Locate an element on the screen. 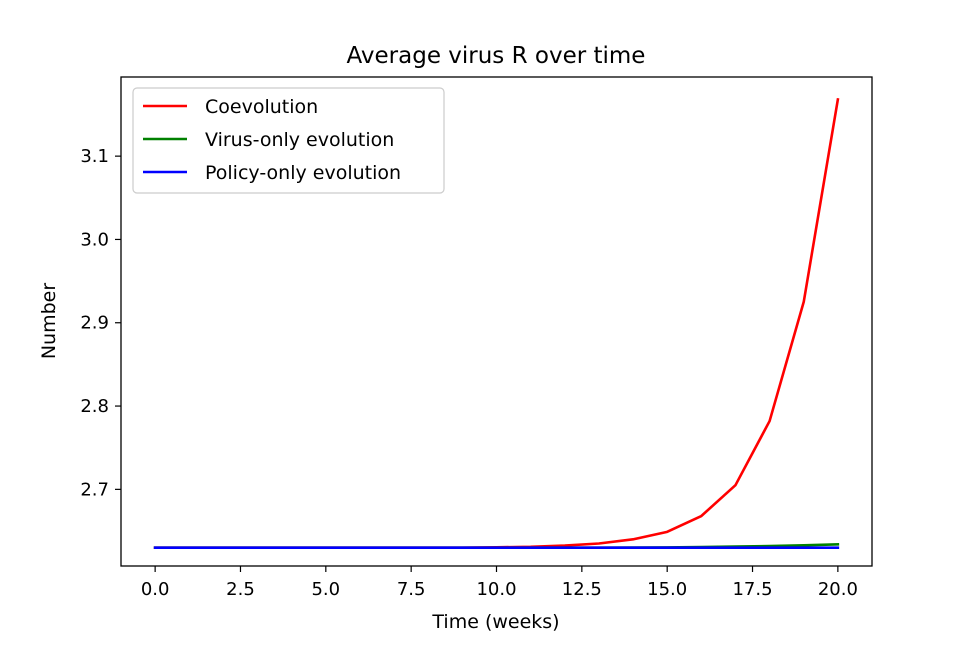  x-tick-label: 10.0 is located at coordinates (496, 589).